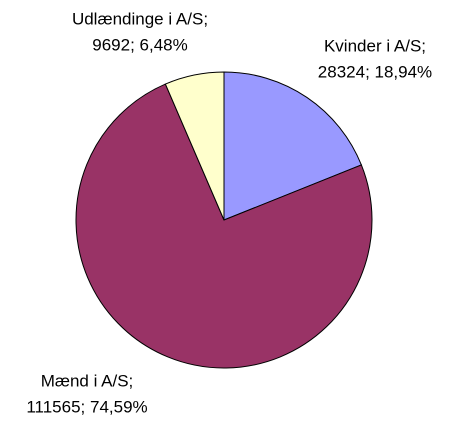 Image resolution: width=462 pixels, height=421 pixels. Describe the element at coordinates (139, 44) in the screenshot. I see `slice-value-label: 9692; 6,48%` at that location.